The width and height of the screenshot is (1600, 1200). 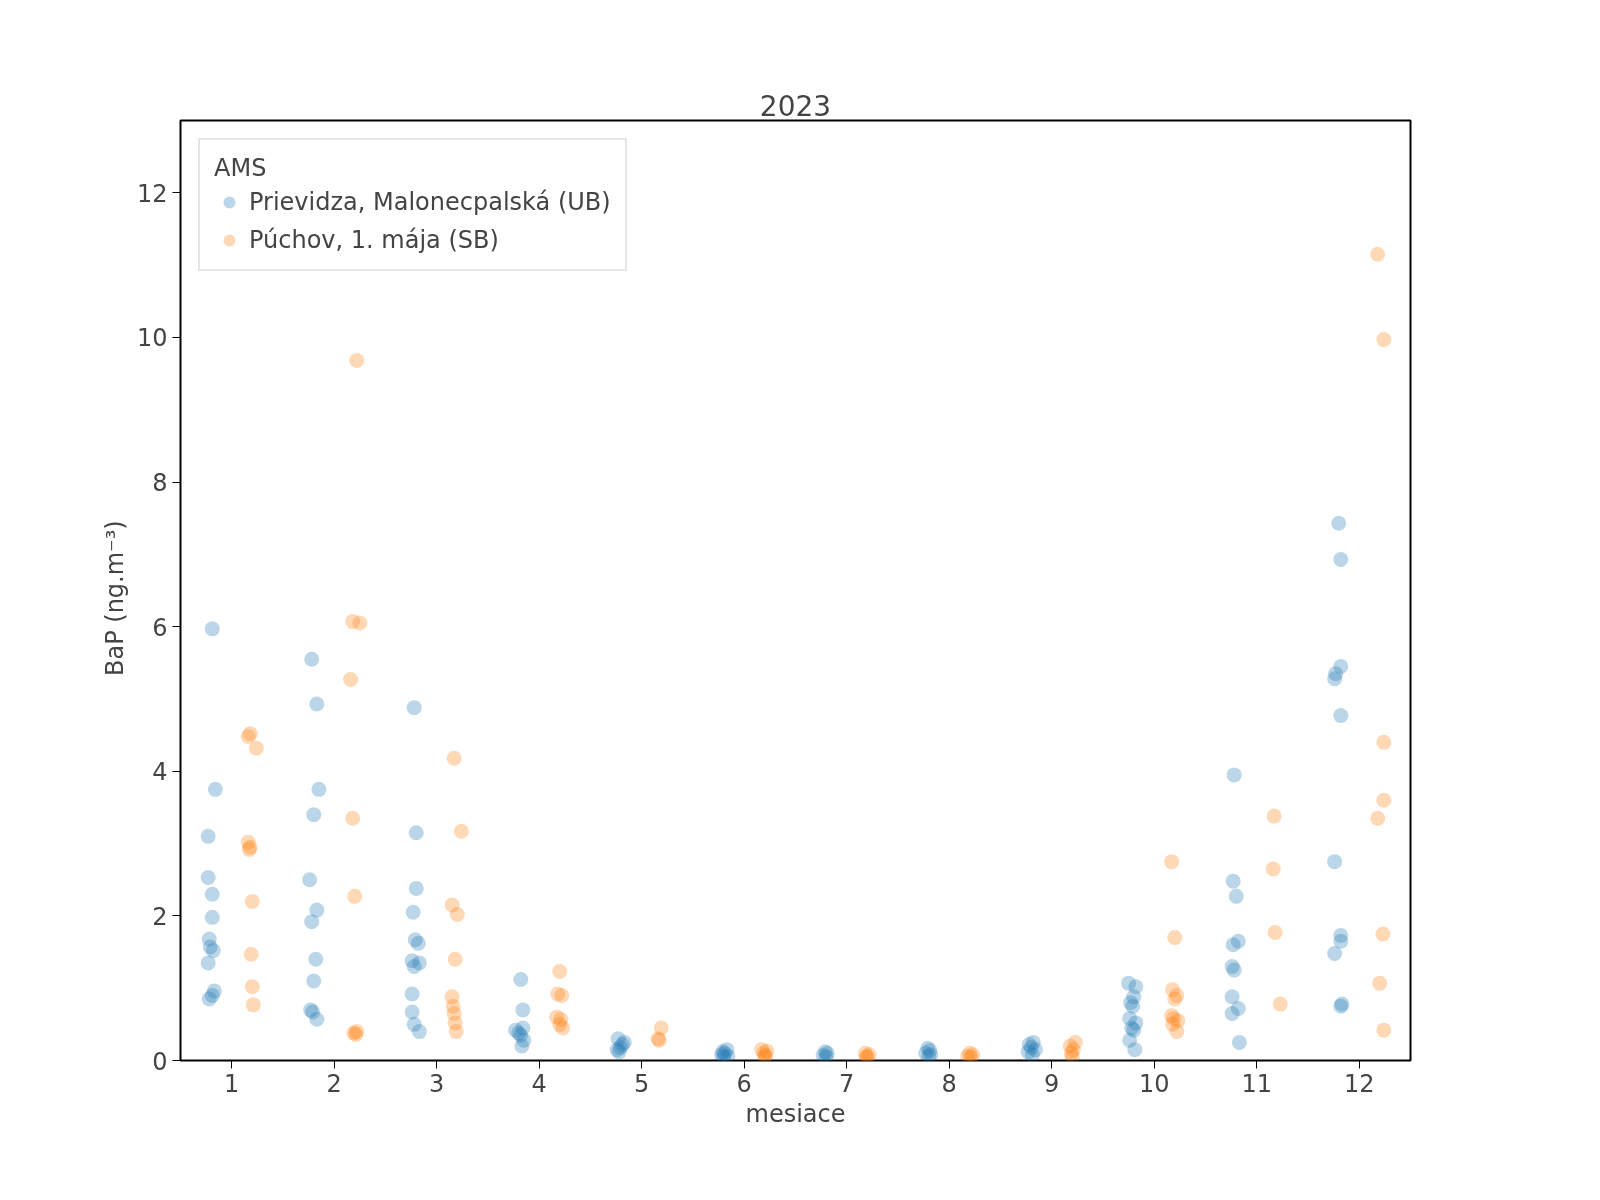 I want to click on legend-label: Prievidza, Malonecpalská (UB), so click(x=430, y=202).